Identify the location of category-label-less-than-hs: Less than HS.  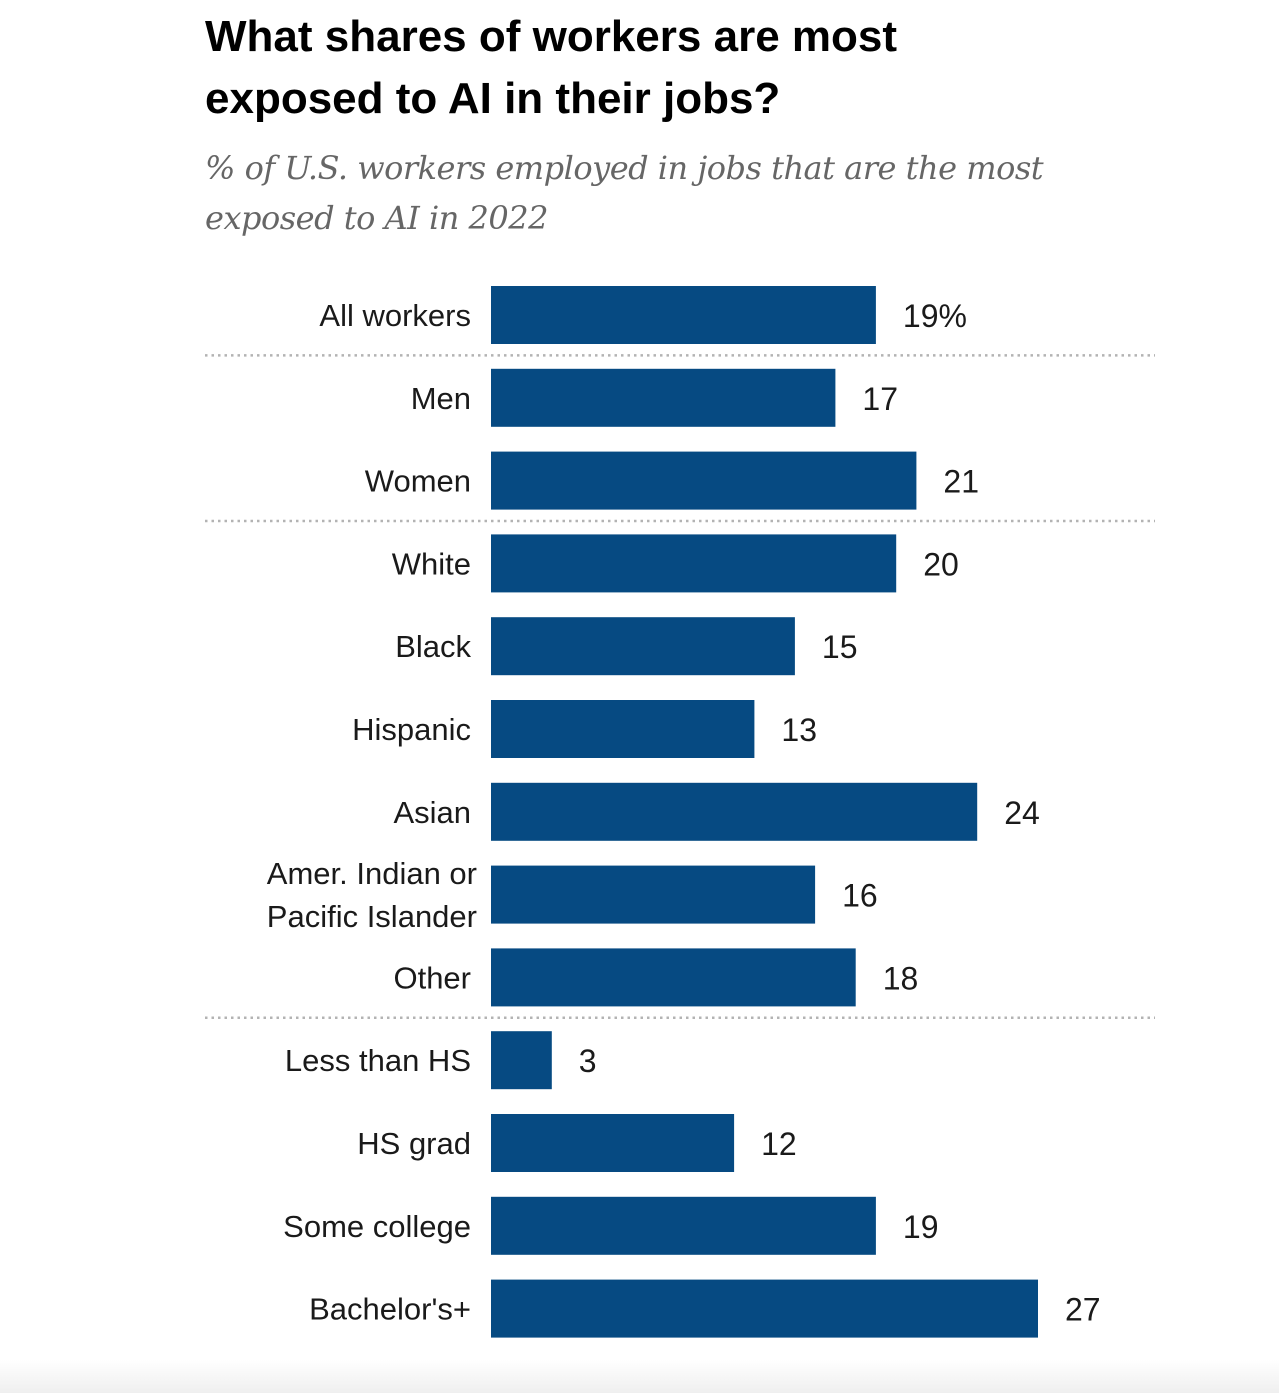
(378, 1060).